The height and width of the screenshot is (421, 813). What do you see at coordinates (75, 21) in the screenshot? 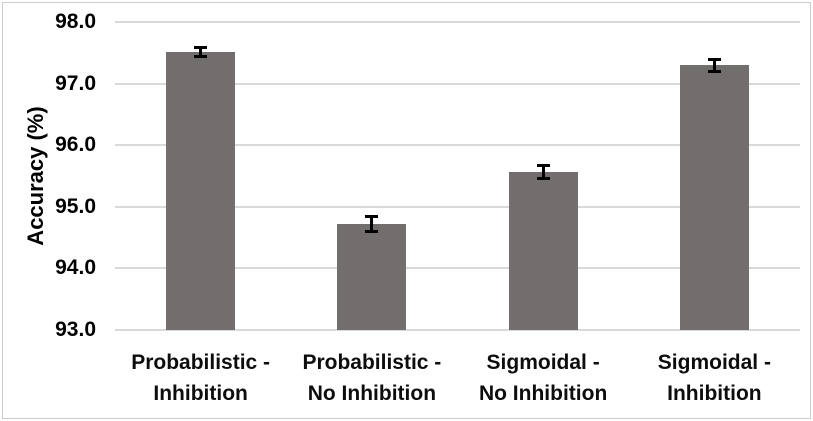
I see `y-tick-label: 98.0` at bounding box center [75, 21].